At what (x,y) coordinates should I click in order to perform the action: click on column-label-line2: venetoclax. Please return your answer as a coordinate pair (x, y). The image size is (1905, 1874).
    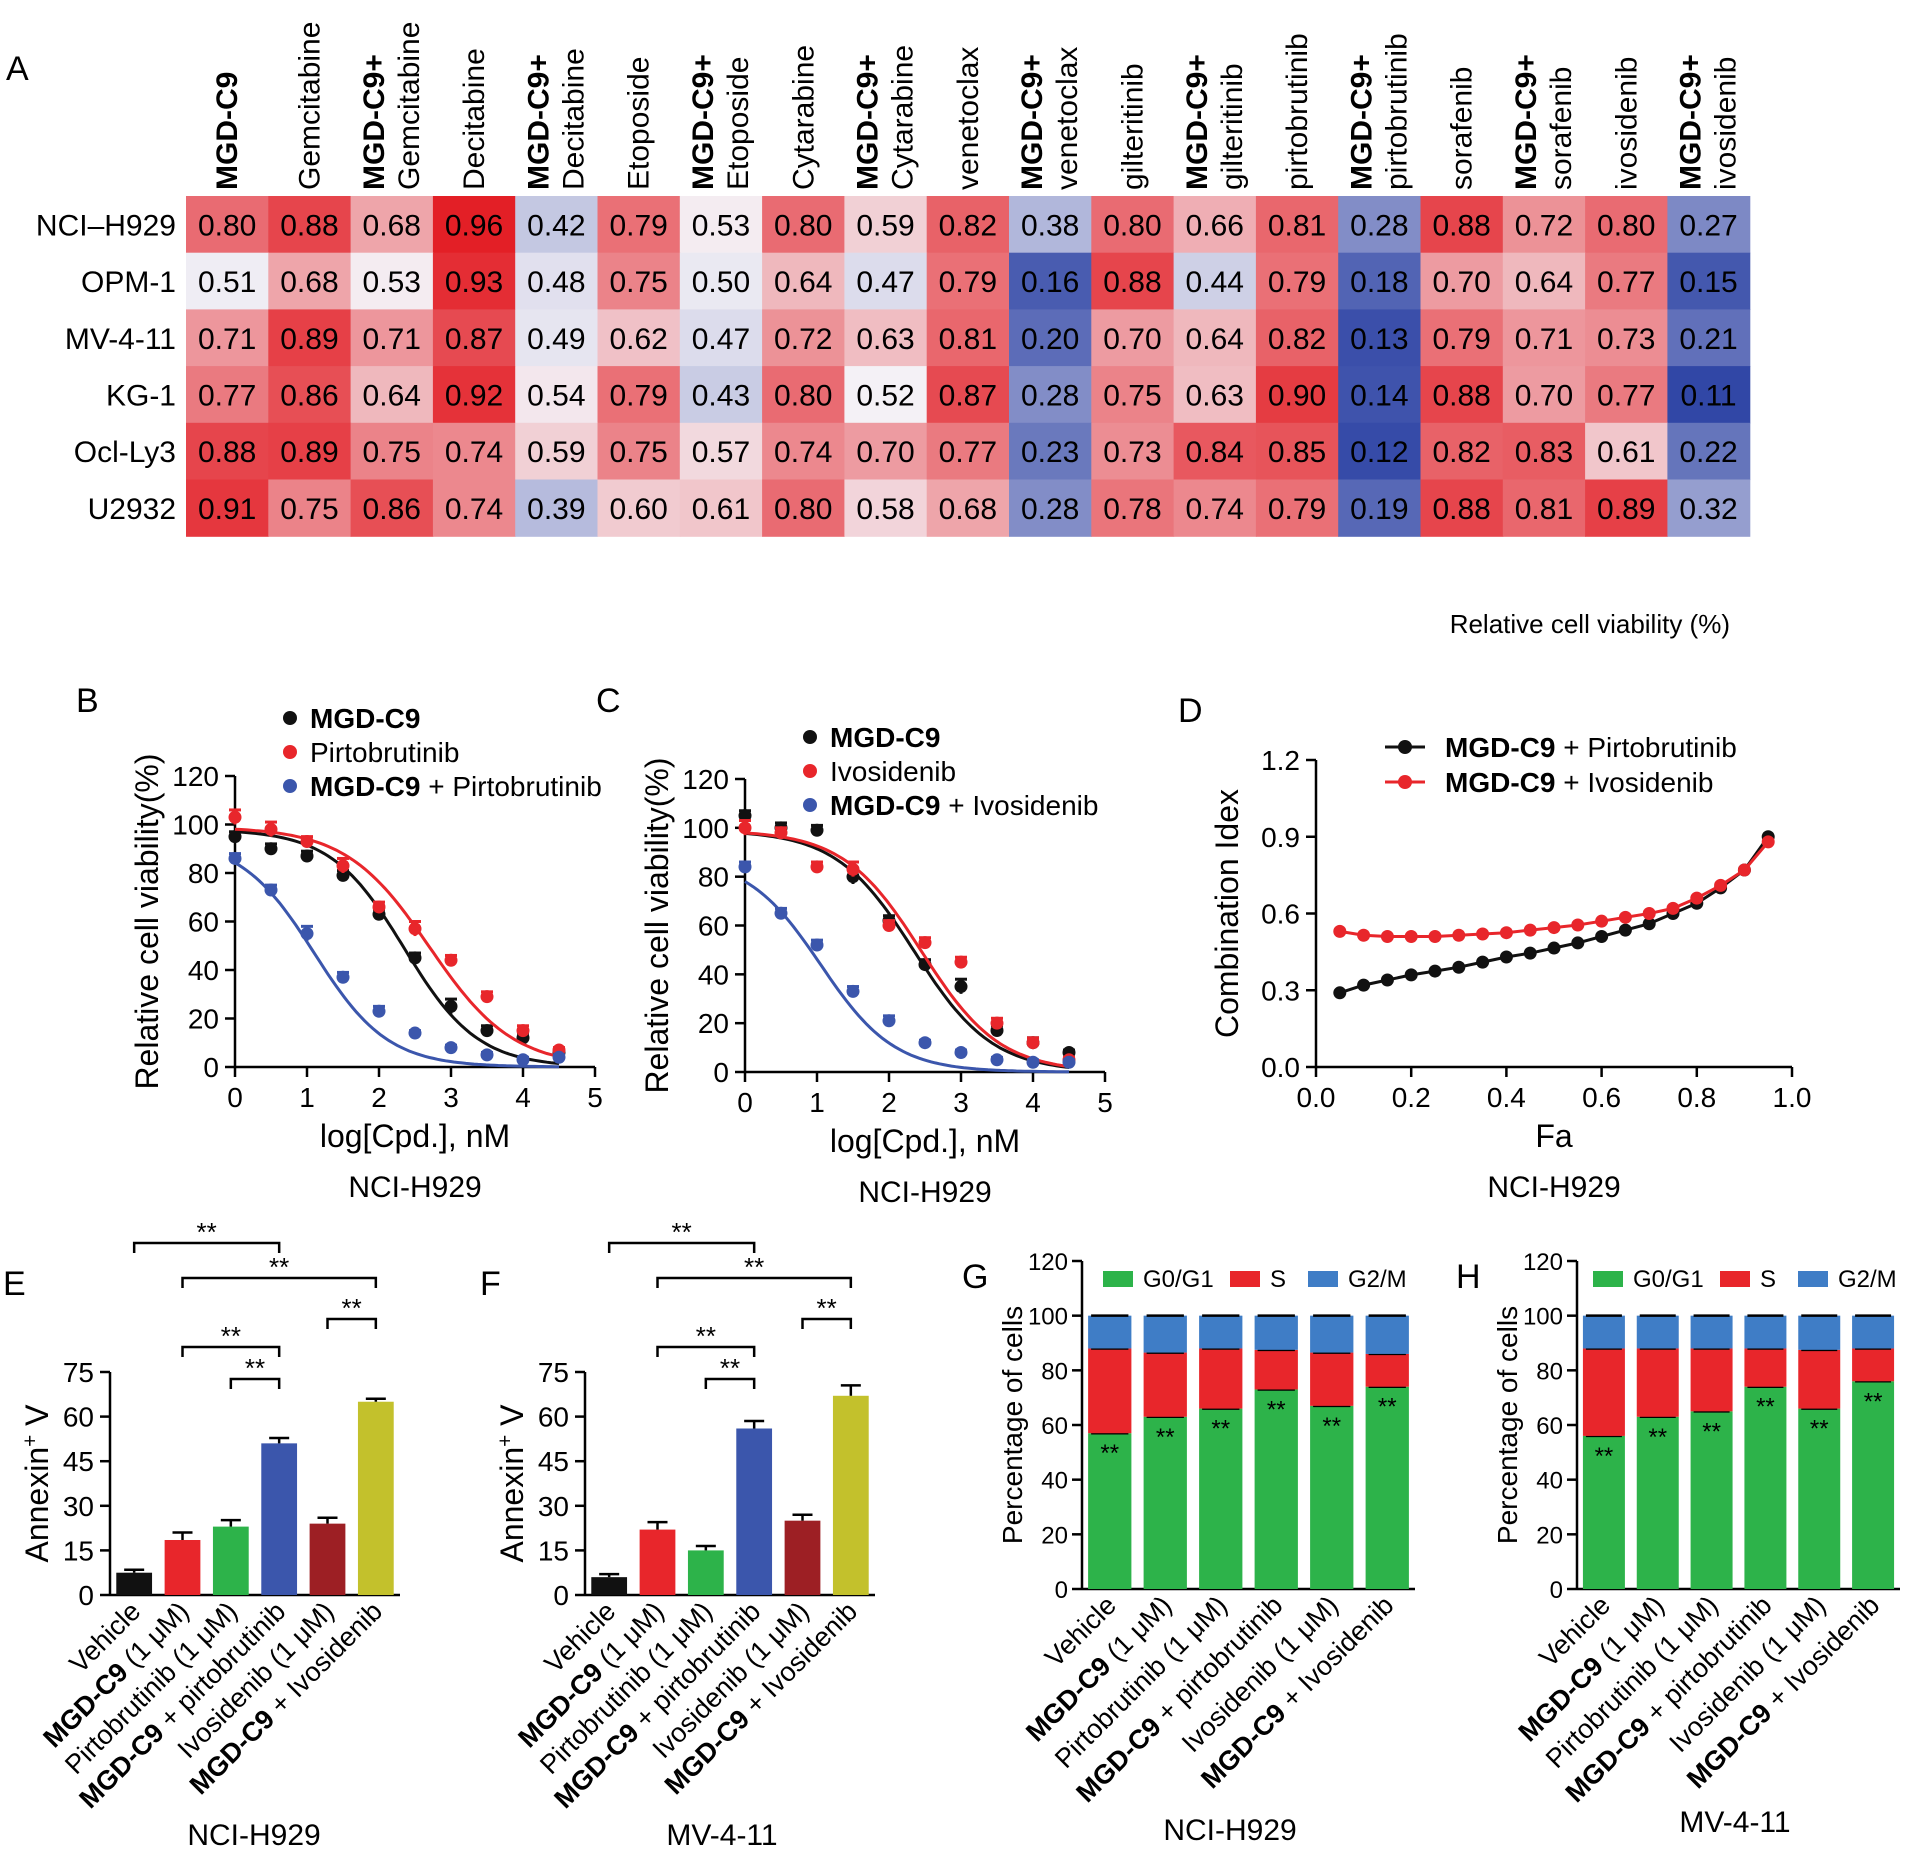
    Looking at the image, I should click on (1067, 118).